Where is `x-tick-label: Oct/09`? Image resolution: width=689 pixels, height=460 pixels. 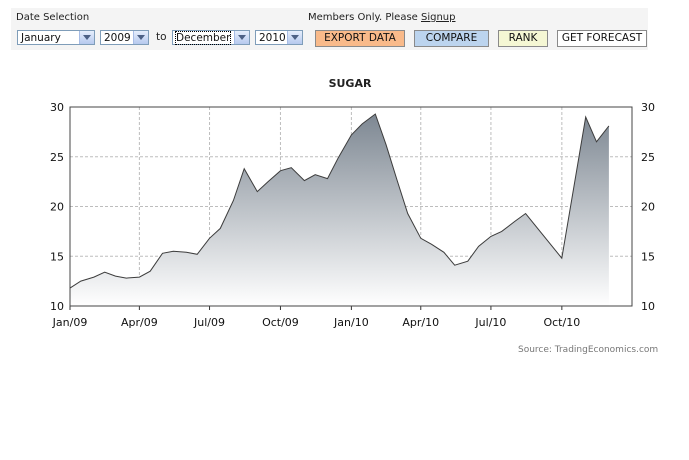
x-tick-label: Oct/09 is located at coordinates (280, 322).